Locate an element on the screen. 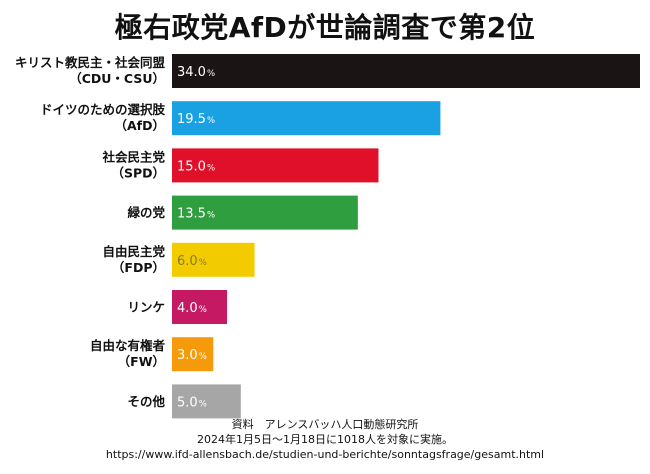 The image size is (650, 474). bar-value-label: 13.5% is located at coordinates (196, 214).